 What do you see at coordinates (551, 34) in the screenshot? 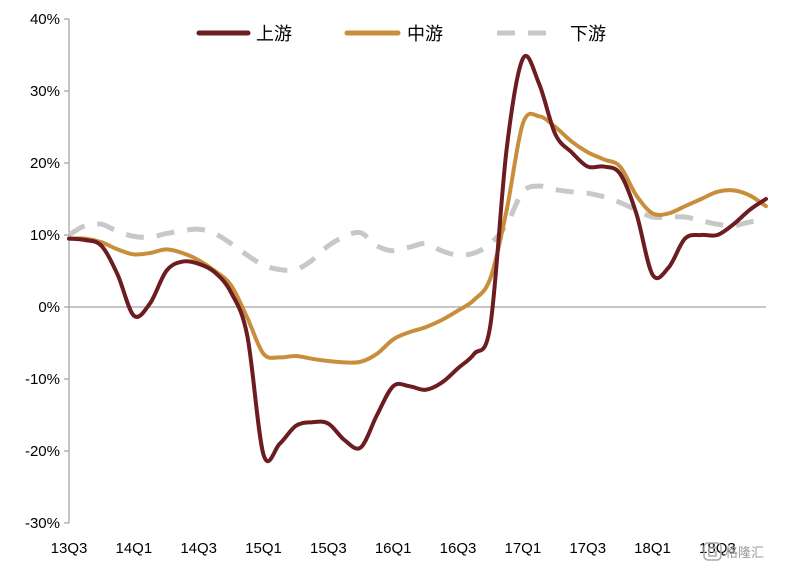
I see `legend-item-3: 下游` at bounding box center [551, 34].